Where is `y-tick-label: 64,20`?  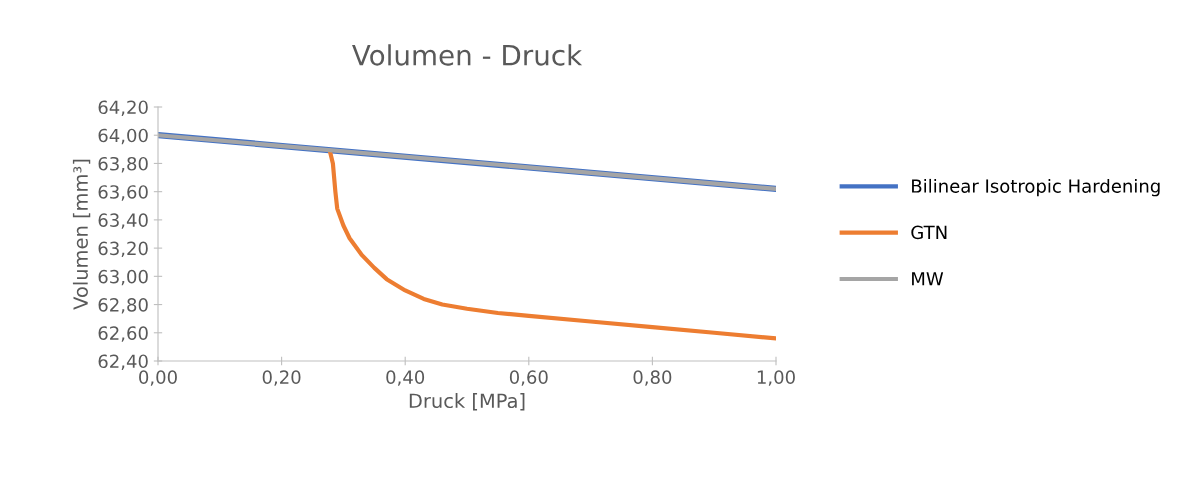 y-tick-label: 64,20 is located at coordinates (123, 108).